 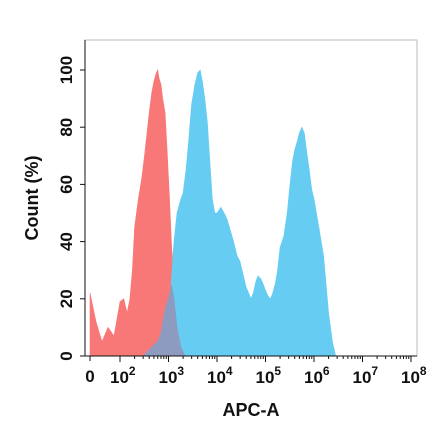 I want to click on x-tick-label: 10⁵, so click(x=269, y=375).